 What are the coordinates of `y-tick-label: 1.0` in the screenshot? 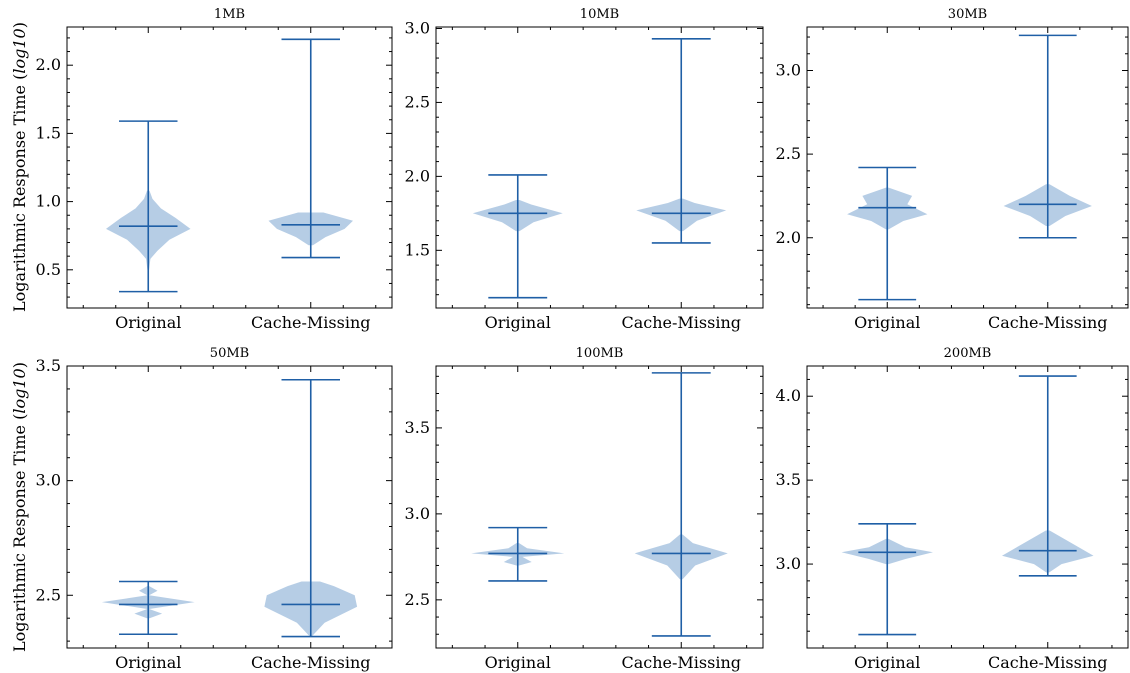 It's located at (48, 201).